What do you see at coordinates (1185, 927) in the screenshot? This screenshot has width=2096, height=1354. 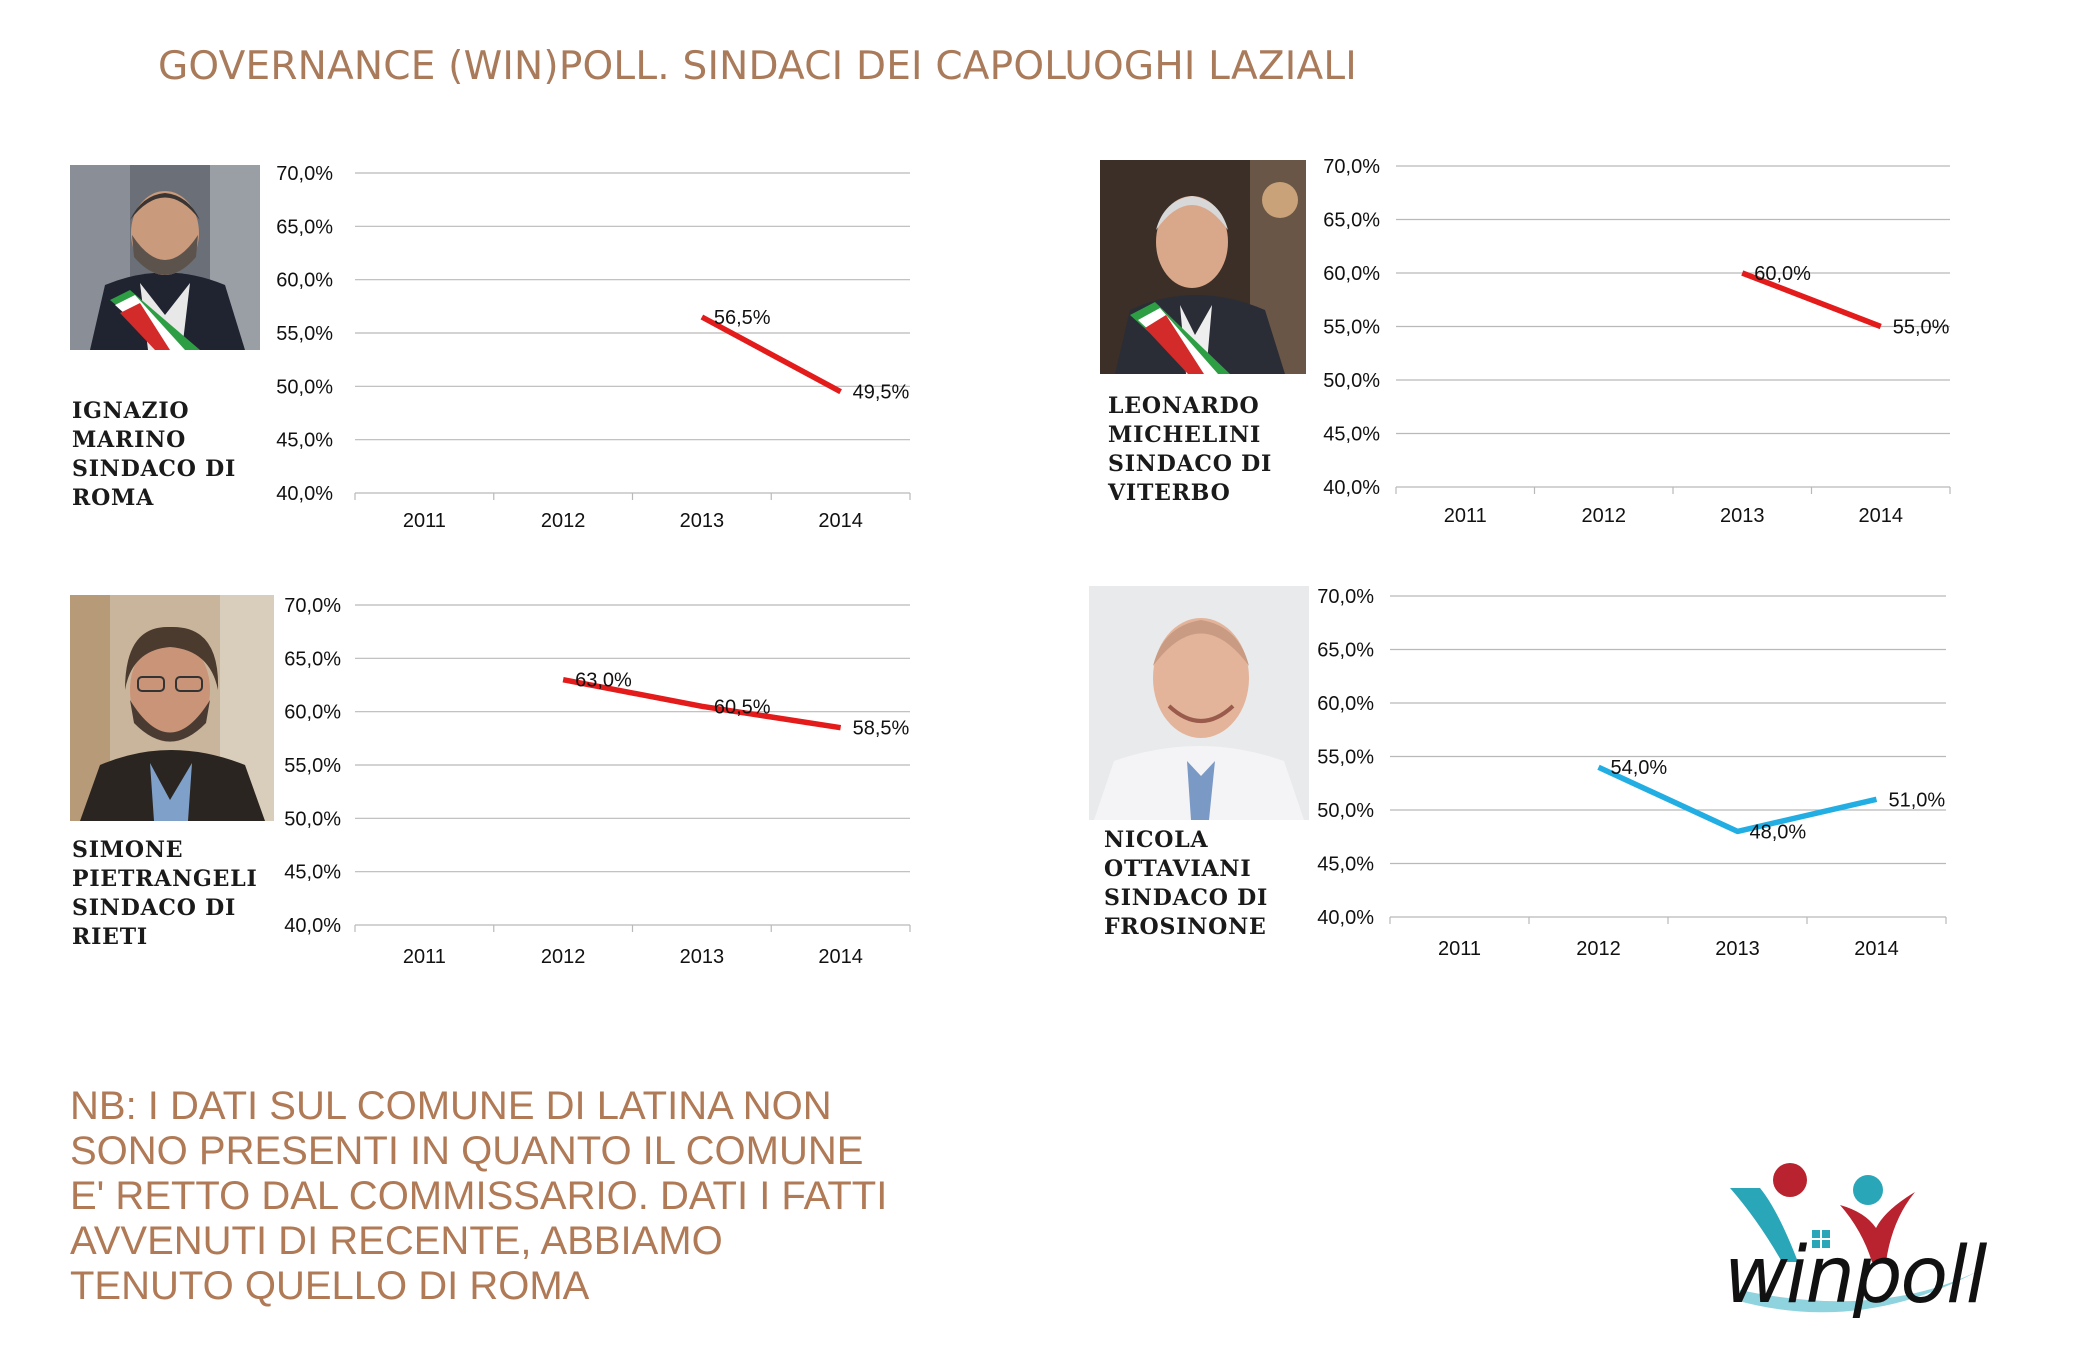 I see `caption-line: FROSINONE` at bounding box center [1185, 927].